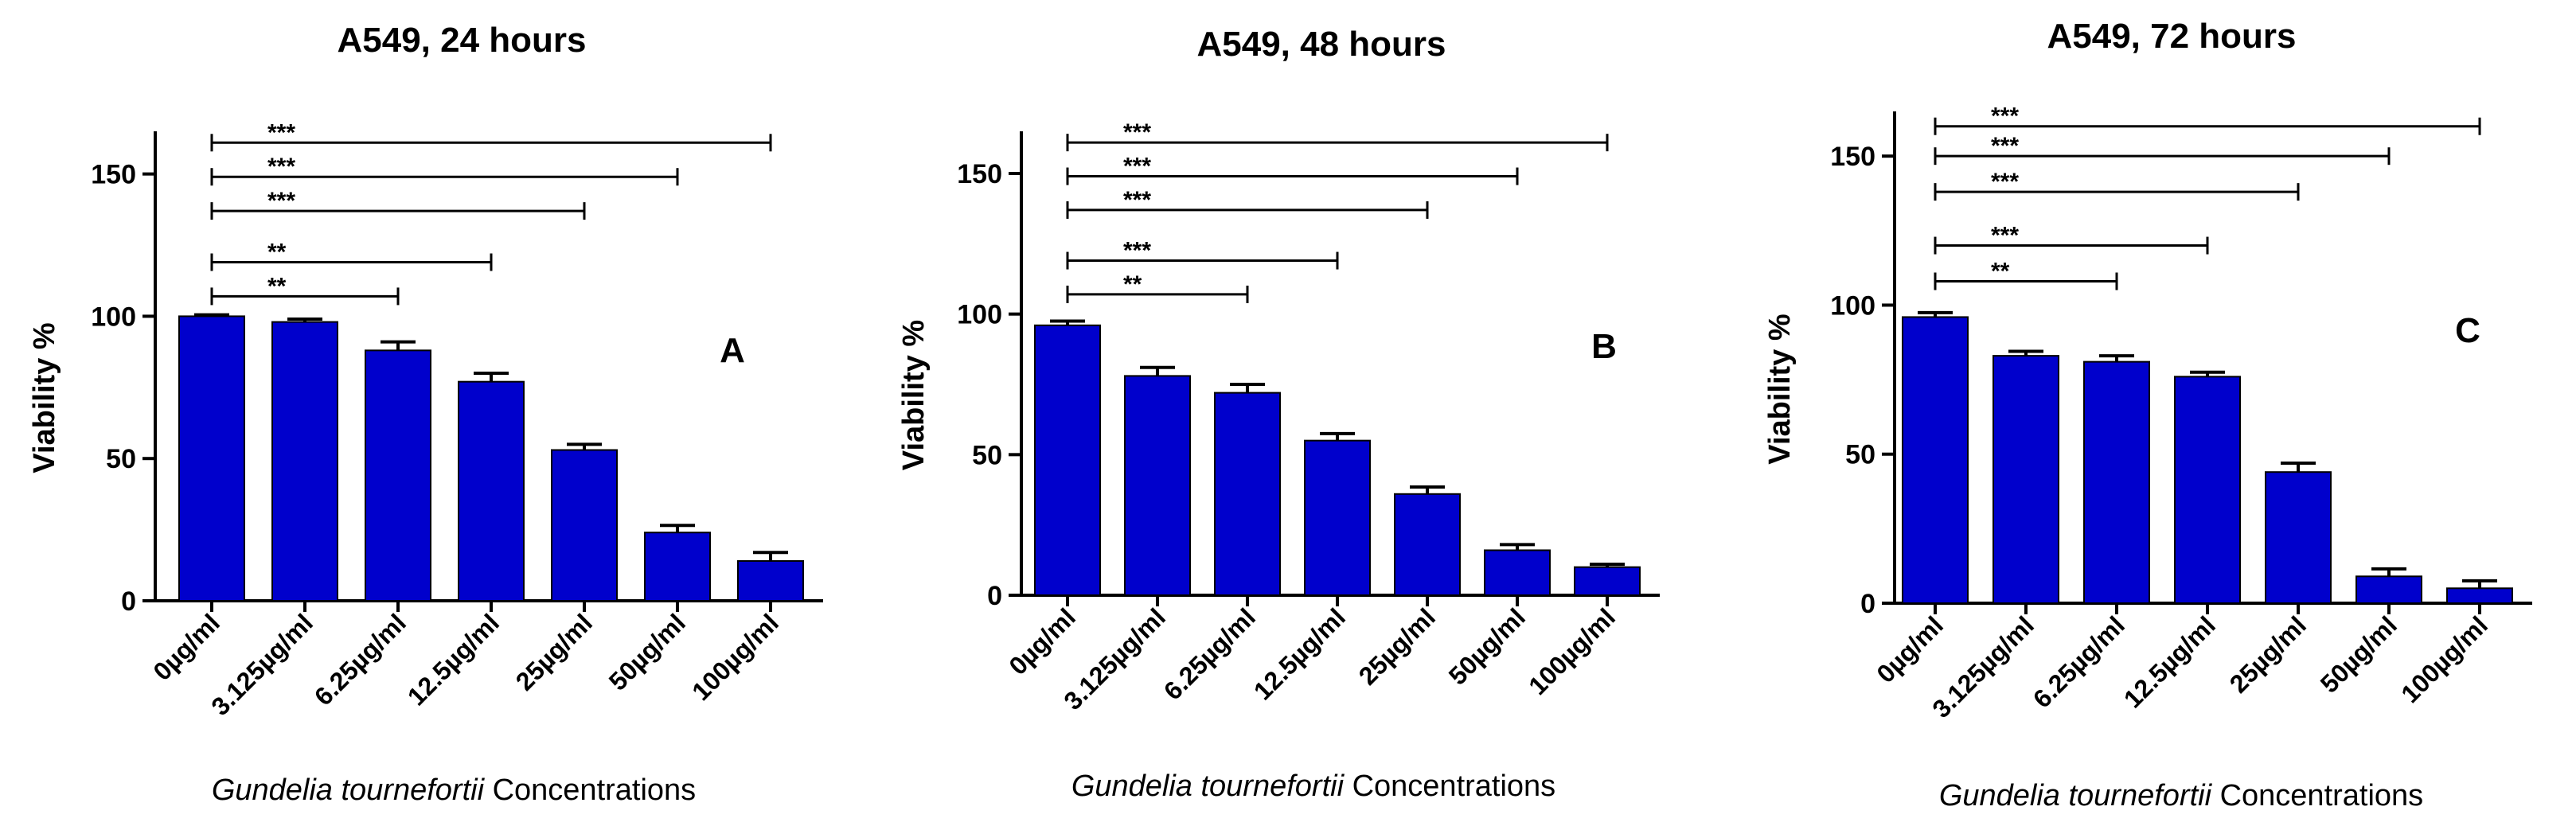 Image resolution: width=2576 pixels, height=826 pixels. I want to click on chart-title: A549, 24 hours, so click(461, 40).